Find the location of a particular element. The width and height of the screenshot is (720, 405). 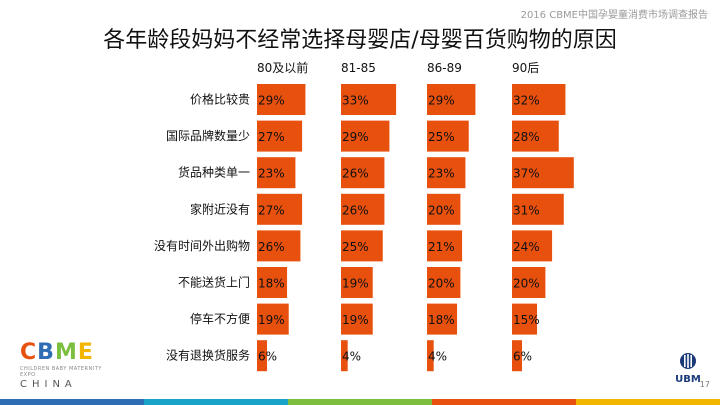

page-title: 各年龄段妈妈不经常选择母婴店/母婴百货购物的原因 is located at coordinates (360, 40).